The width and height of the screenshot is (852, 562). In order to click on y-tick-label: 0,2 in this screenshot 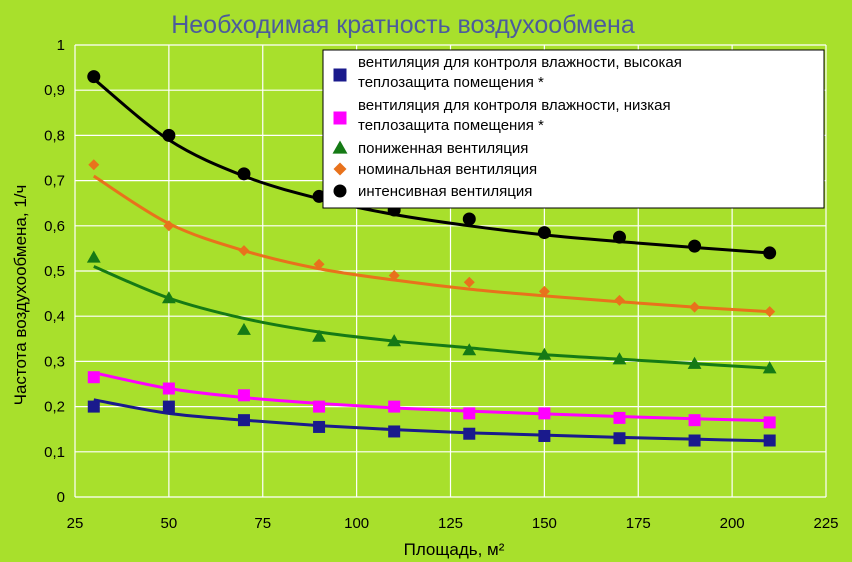, I will do `click(54, 407)`.